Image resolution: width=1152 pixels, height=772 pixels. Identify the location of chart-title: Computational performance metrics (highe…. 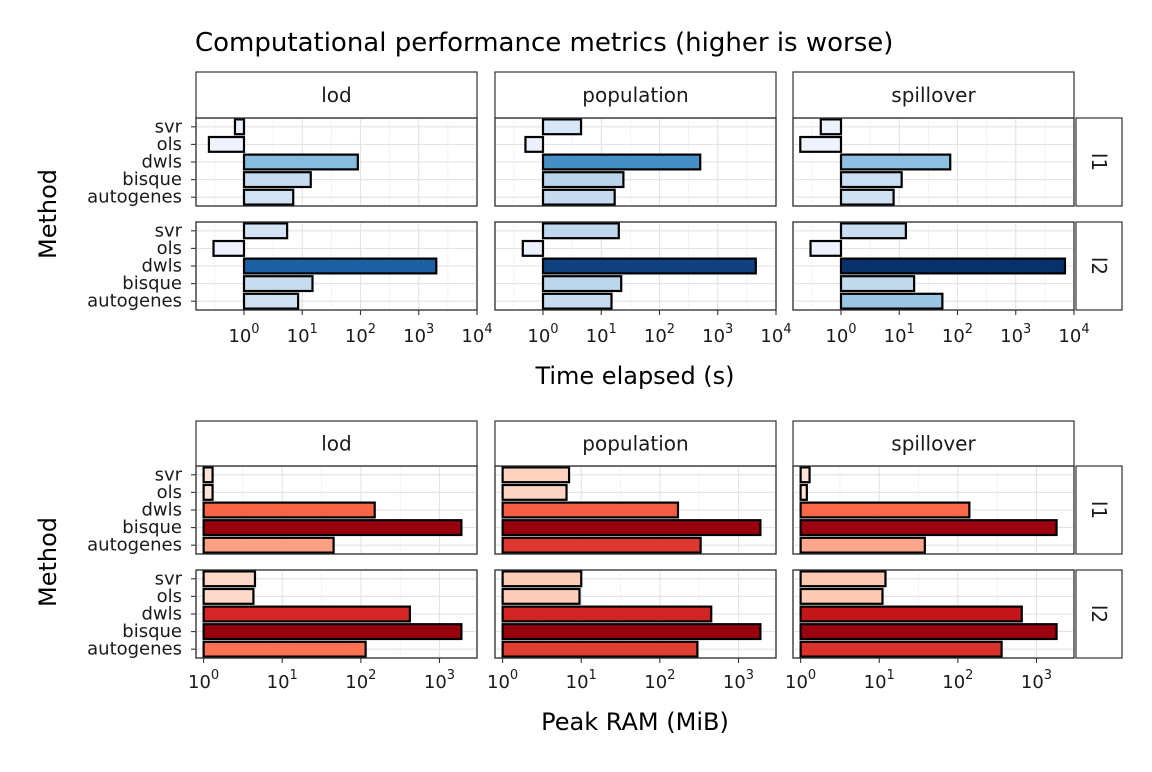
(544, 43).